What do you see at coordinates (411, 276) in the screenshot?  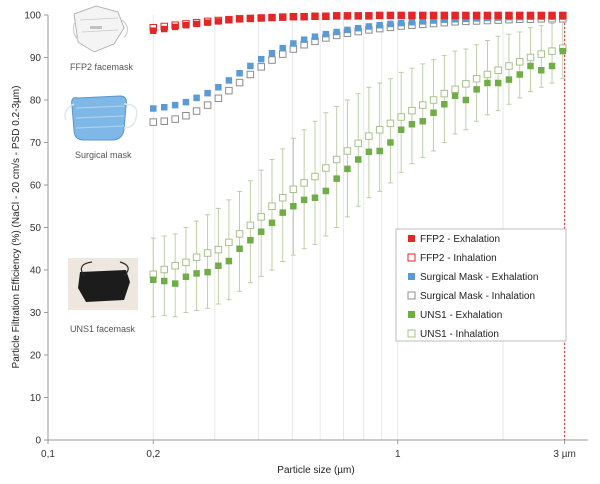 I see `legend-marker-surgical-mask-exhalation` at bounding box center [411, 276].